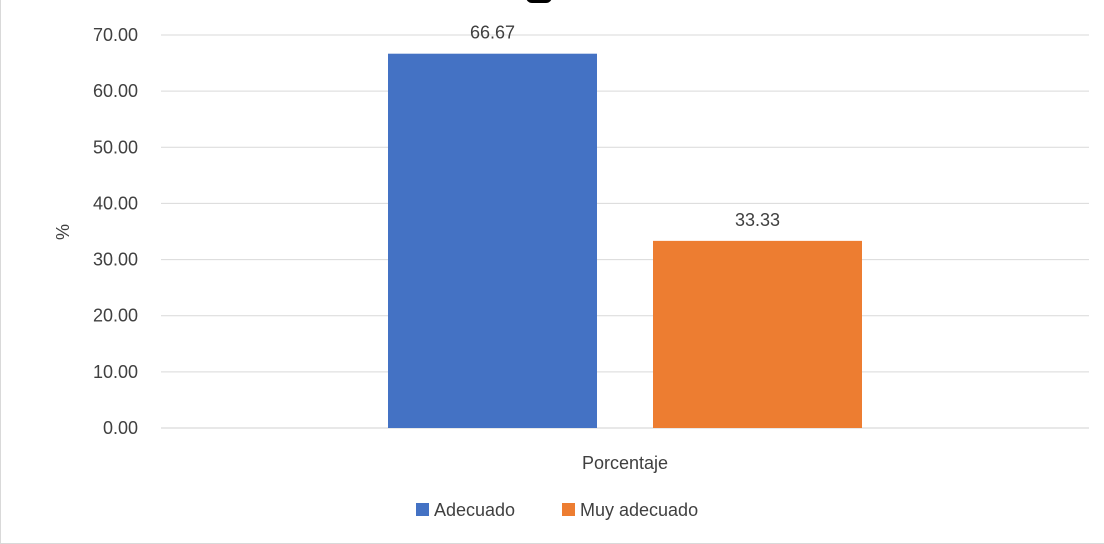 Image resolution: width=1104 pixels, height=544 pixels. What do you see at coordinates (757, 334) in the screenshot?
I see `bar-muy-adecuado` at bounding box center [757, 334].